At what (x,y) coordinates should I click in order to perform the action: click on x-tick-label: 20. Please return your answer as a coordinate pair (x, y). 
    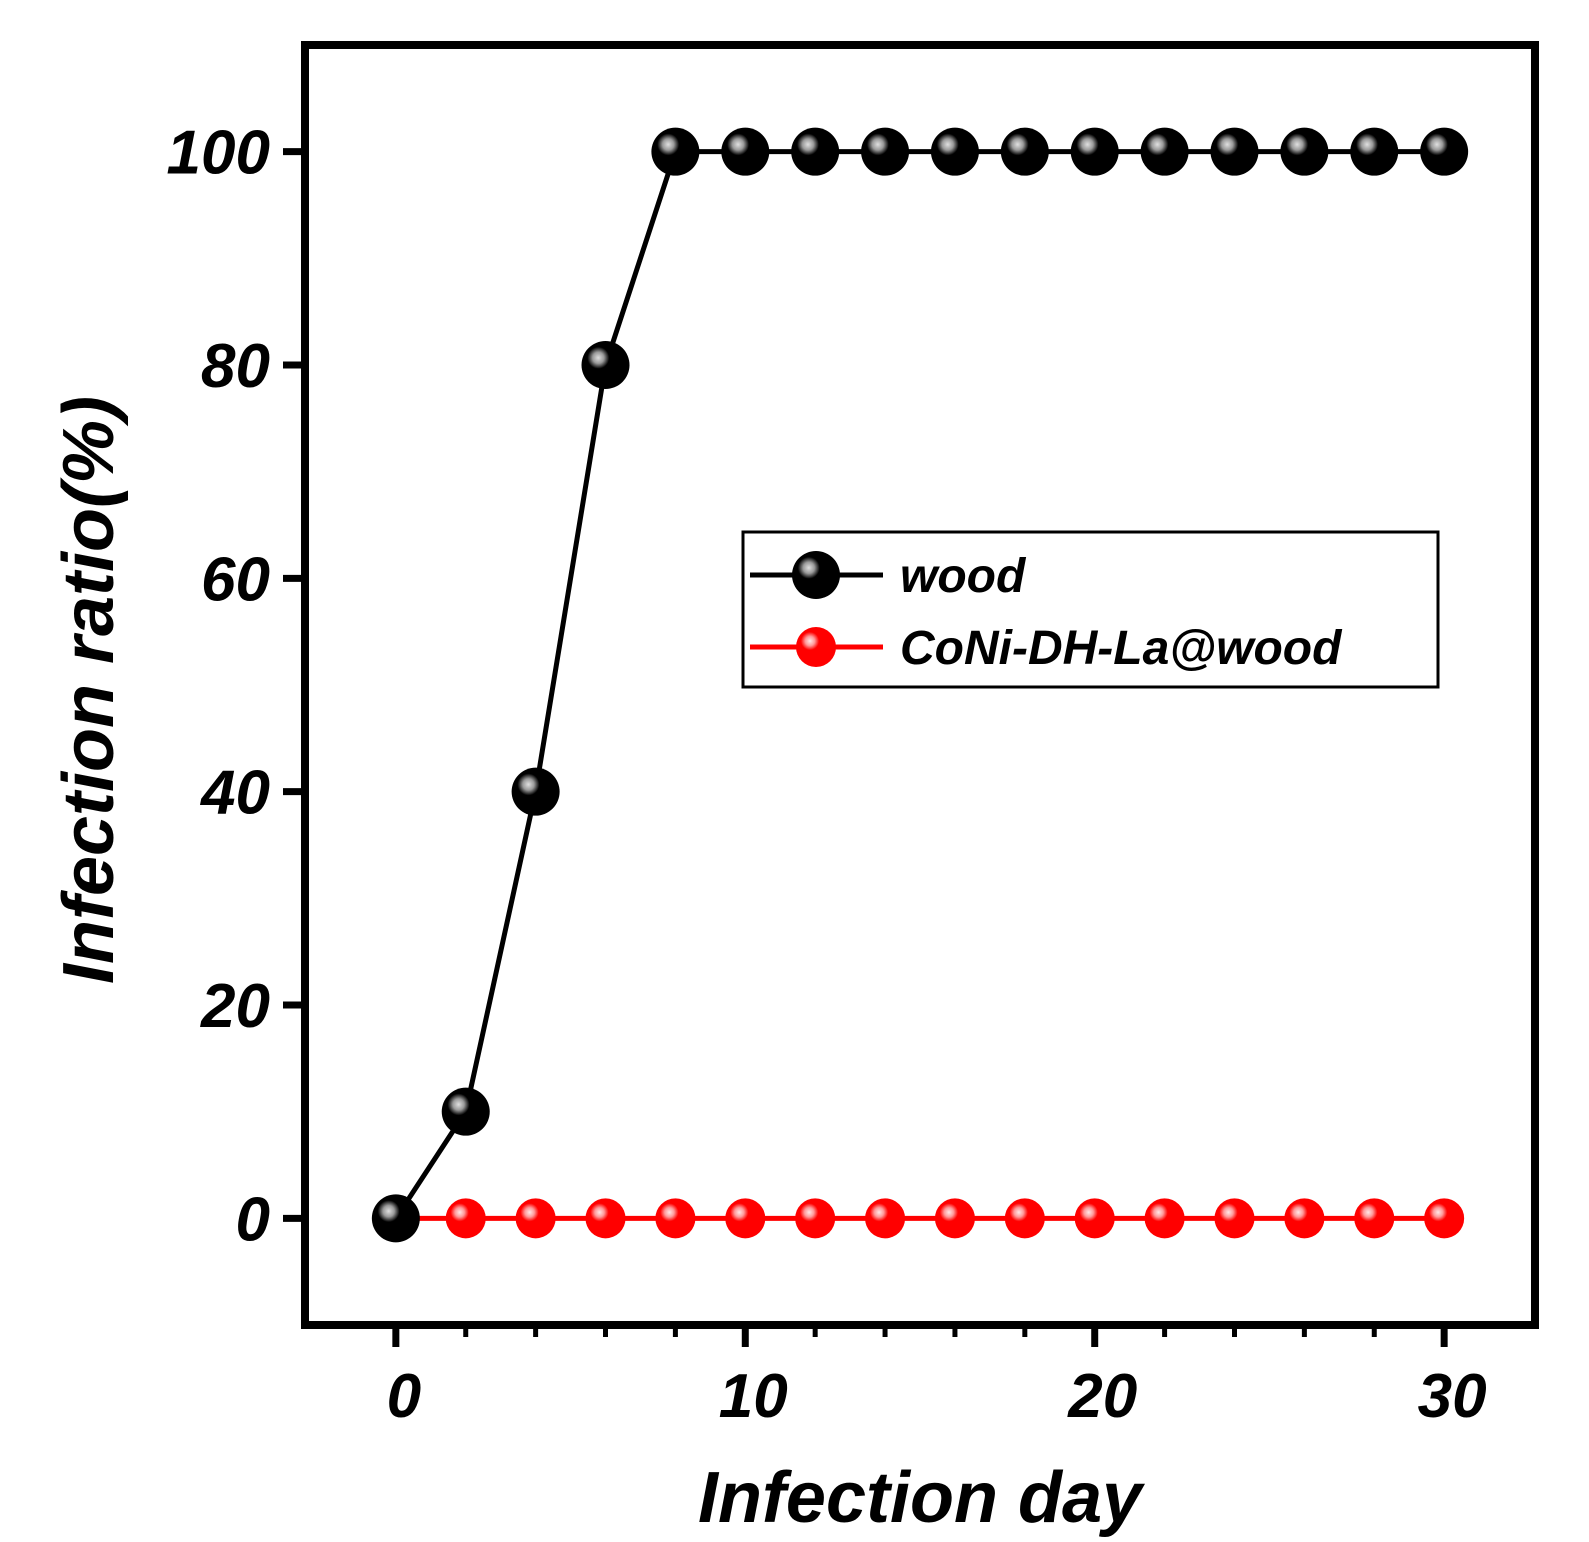
    Looking at the image, I should click on (1102, 1396).